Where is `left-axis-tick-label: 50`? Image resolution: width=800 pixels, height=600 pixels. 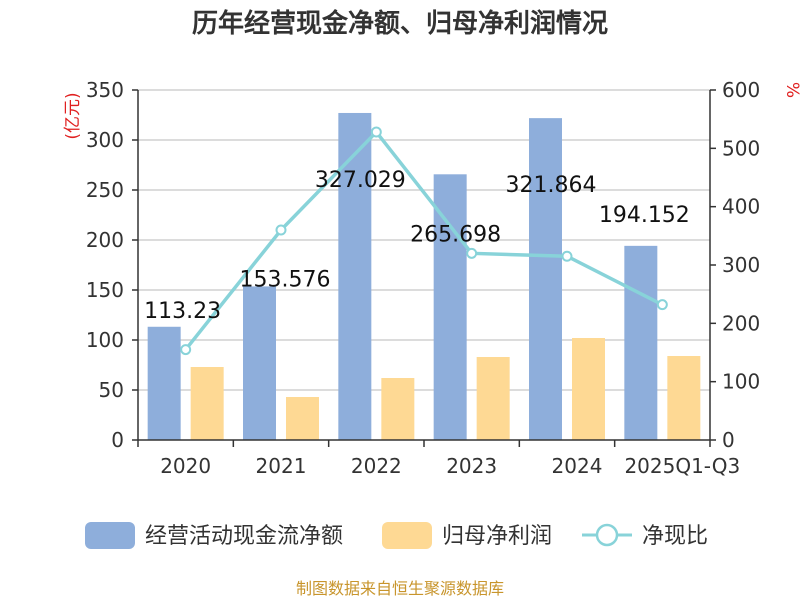
left-axis-tick-label: 50 is located at coordinates (111, 390).